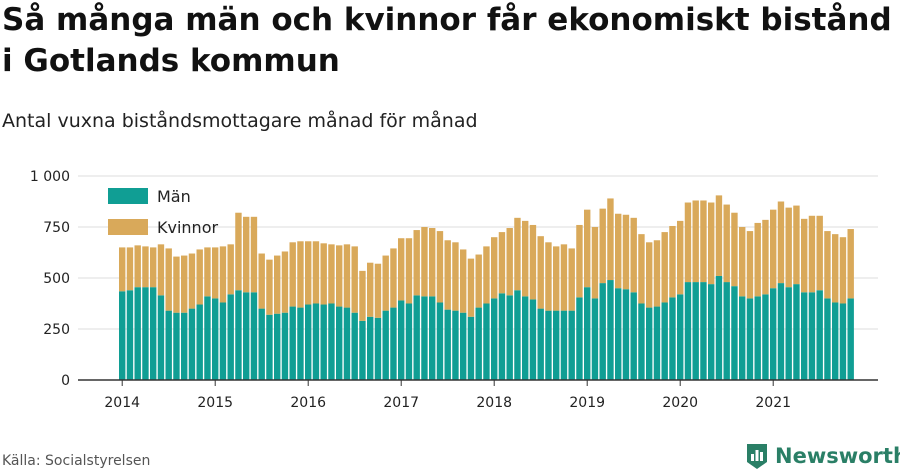 This screenshot has height=474, width=900. What do you see at coordinates (822, 456) in the screenshot?
I see `brand-logo: Newsworthy` at bounding box center [822, 456].